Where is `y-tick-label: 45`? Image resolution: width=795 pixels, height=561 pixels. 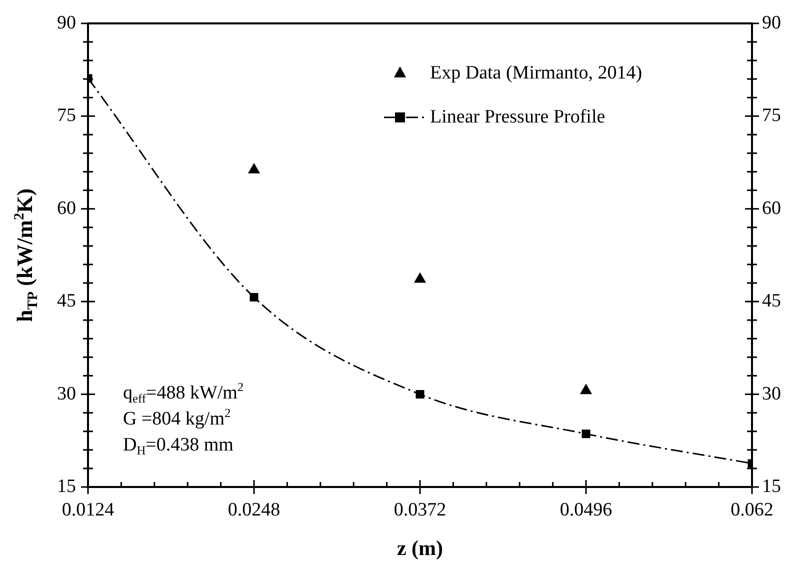 y-tick-label: 45 is located at coordinates (66, 301).